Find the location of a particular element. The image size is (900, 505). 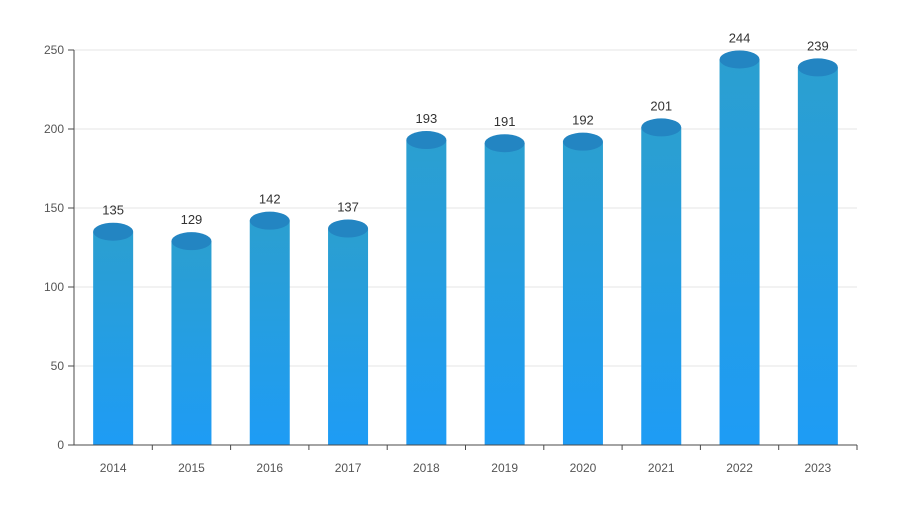

bar-2020 is located at coordinates (582, 288).